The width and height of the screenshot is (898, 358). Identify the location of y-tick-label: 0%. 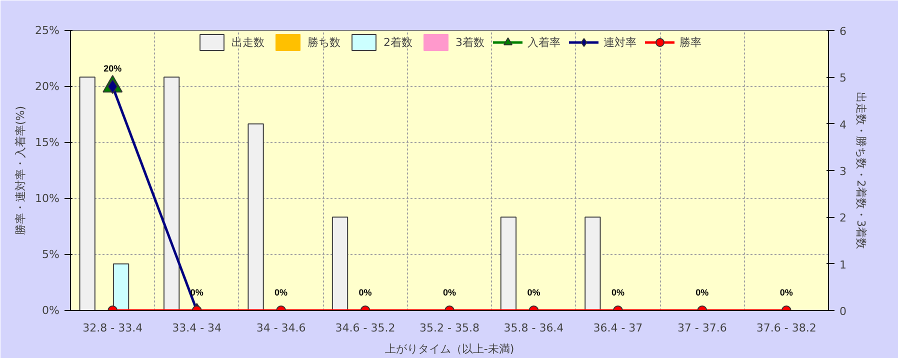
(51, 310).